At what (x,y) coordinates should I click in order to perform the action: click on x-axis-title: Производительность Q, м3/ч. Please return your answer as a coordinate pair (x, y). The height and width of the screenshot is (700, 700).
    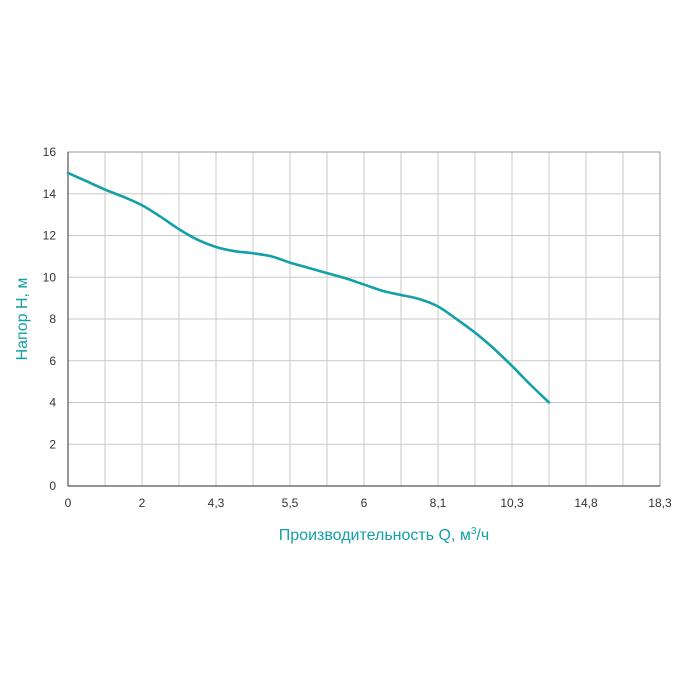
    Looking at the image, I should click on (384, 535).